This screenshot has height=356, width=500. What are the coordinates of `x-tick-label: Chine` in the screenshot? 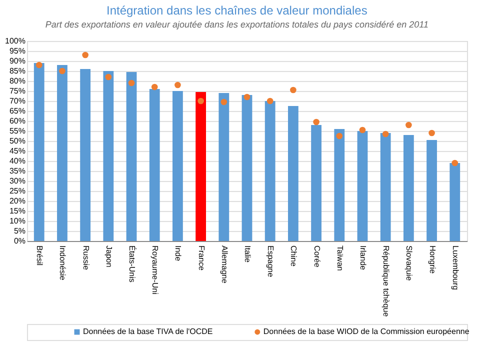 It's located at (293, 256).